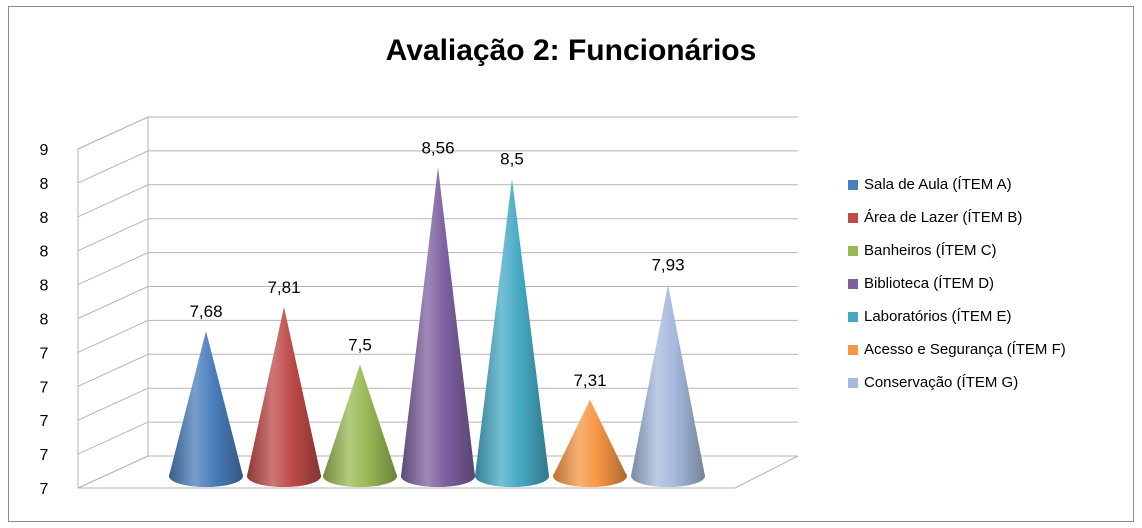 The height and width of the screenshot is (528, 1142). I want to click on data-label: 7,5, so click(360, 344).